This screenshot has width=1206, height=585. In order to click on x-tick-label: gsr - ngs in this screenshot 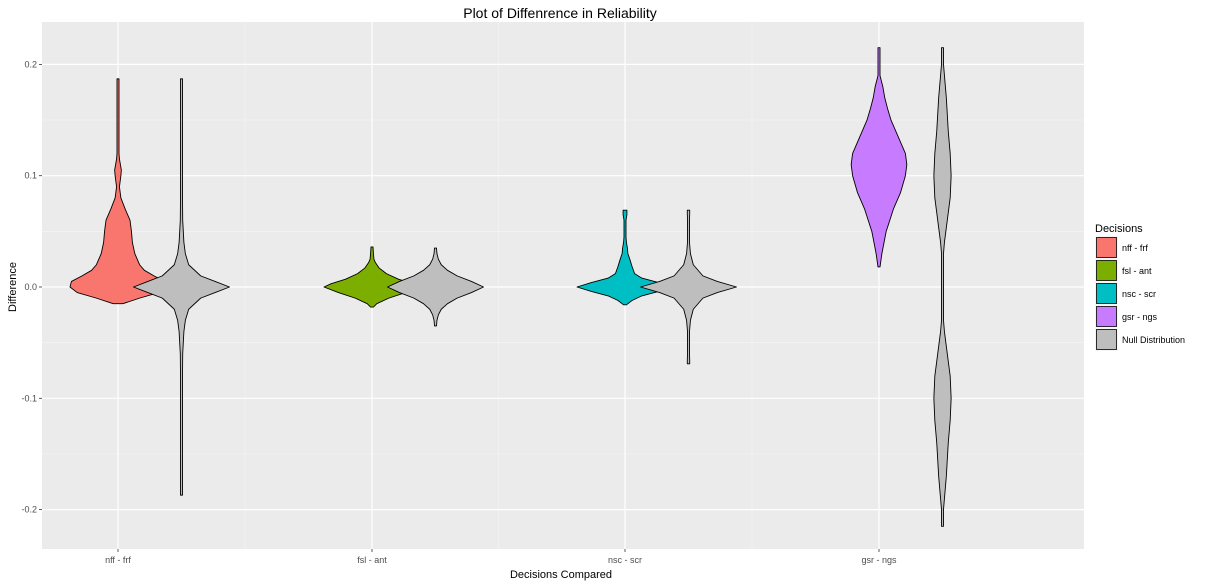, I will do `click(879, 560)`.